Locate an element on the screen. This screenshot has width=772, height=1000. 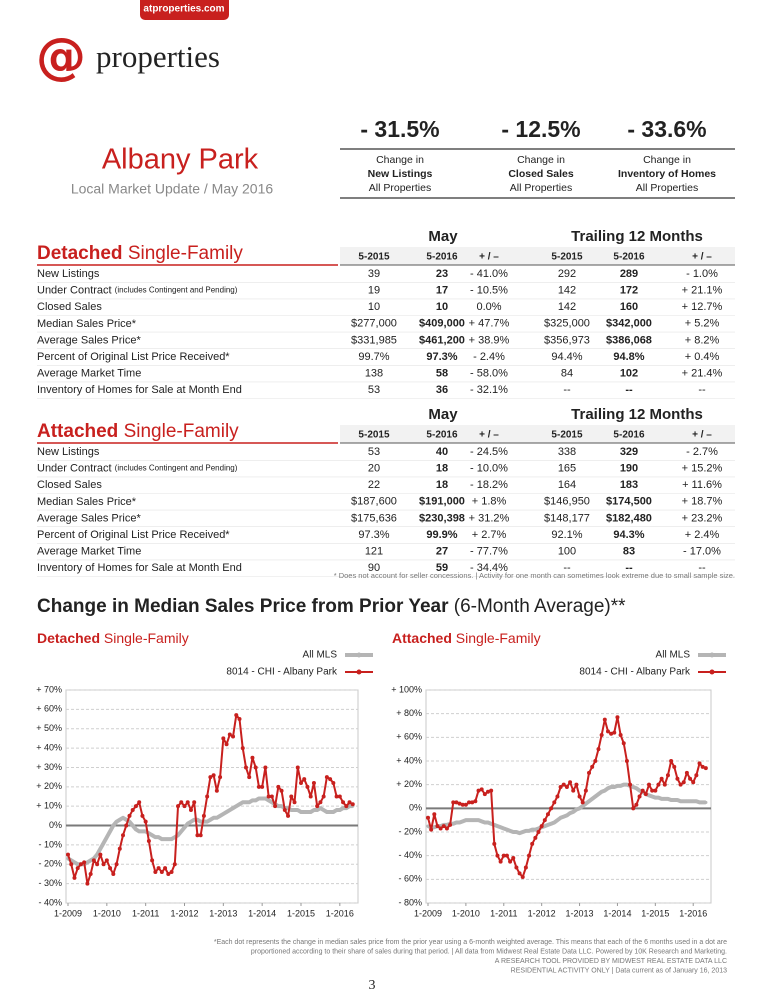
period-header: May is located at coordinates (443, 236).